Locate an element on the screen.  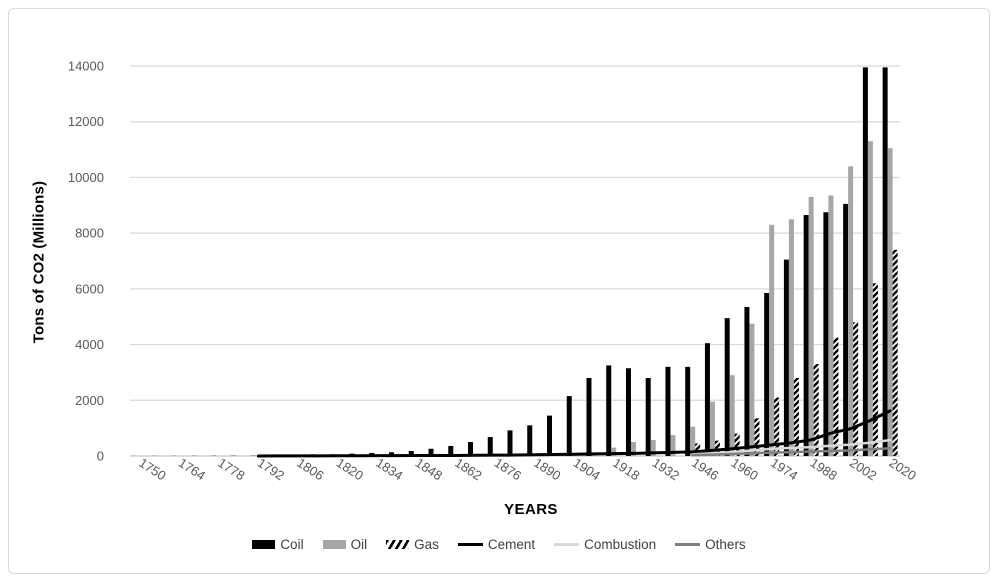
legend-label: Others is located at coordinates (725, 544).